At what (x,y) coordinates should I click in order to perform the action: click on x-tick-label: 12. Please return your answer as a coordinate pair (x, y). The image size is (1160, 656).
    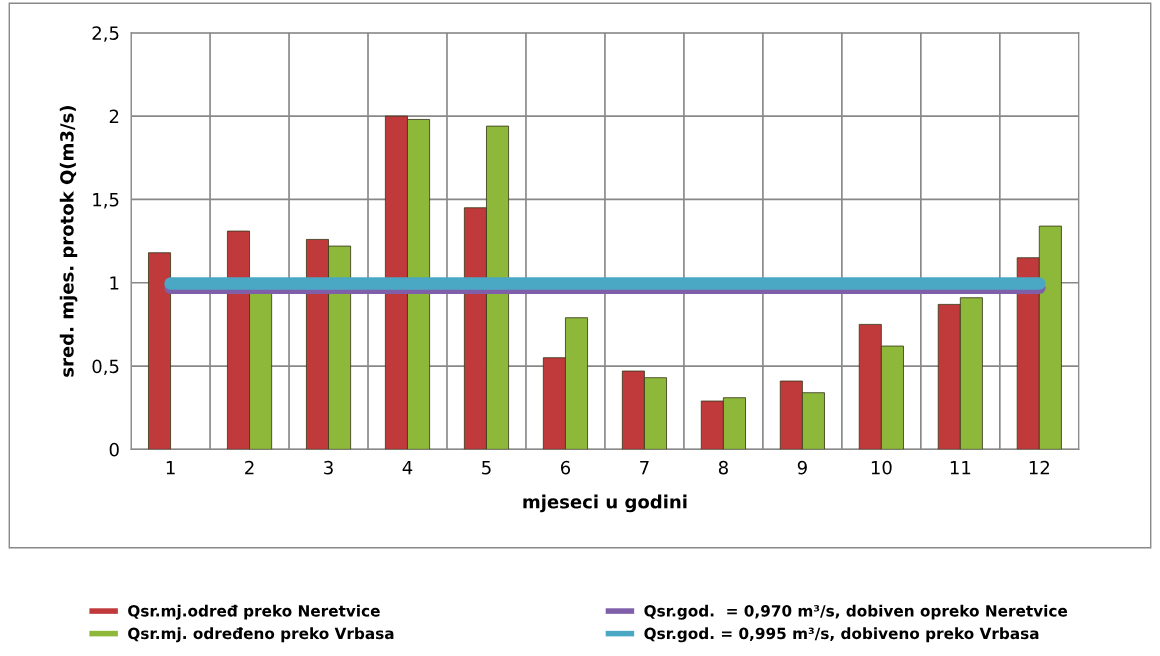
    Looking at the image, I should click on (1039, 467).